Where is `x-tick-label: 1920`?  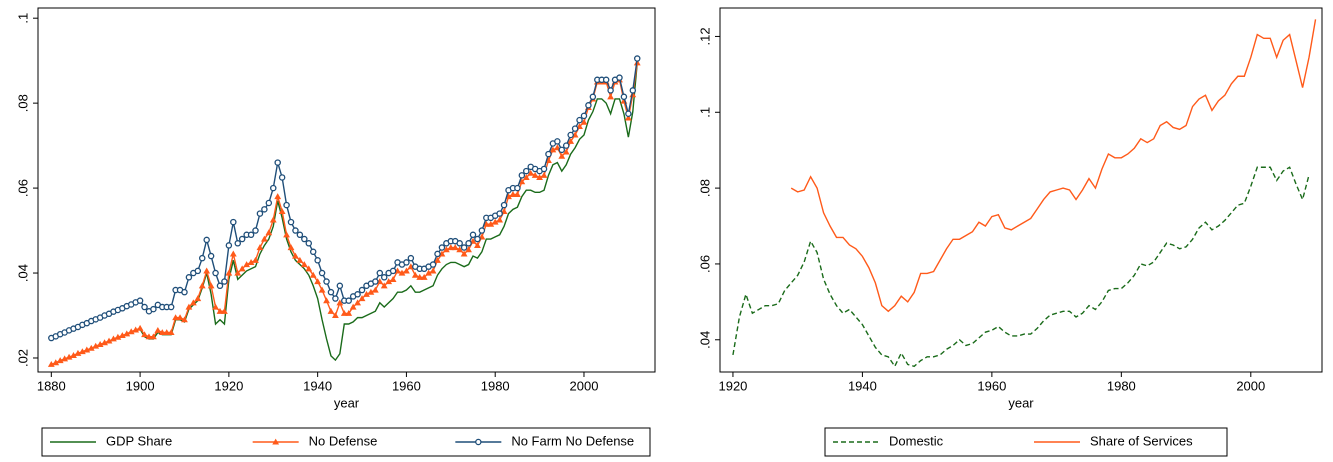
x-tick-label: 1920 is located at coordinates (228, 385).